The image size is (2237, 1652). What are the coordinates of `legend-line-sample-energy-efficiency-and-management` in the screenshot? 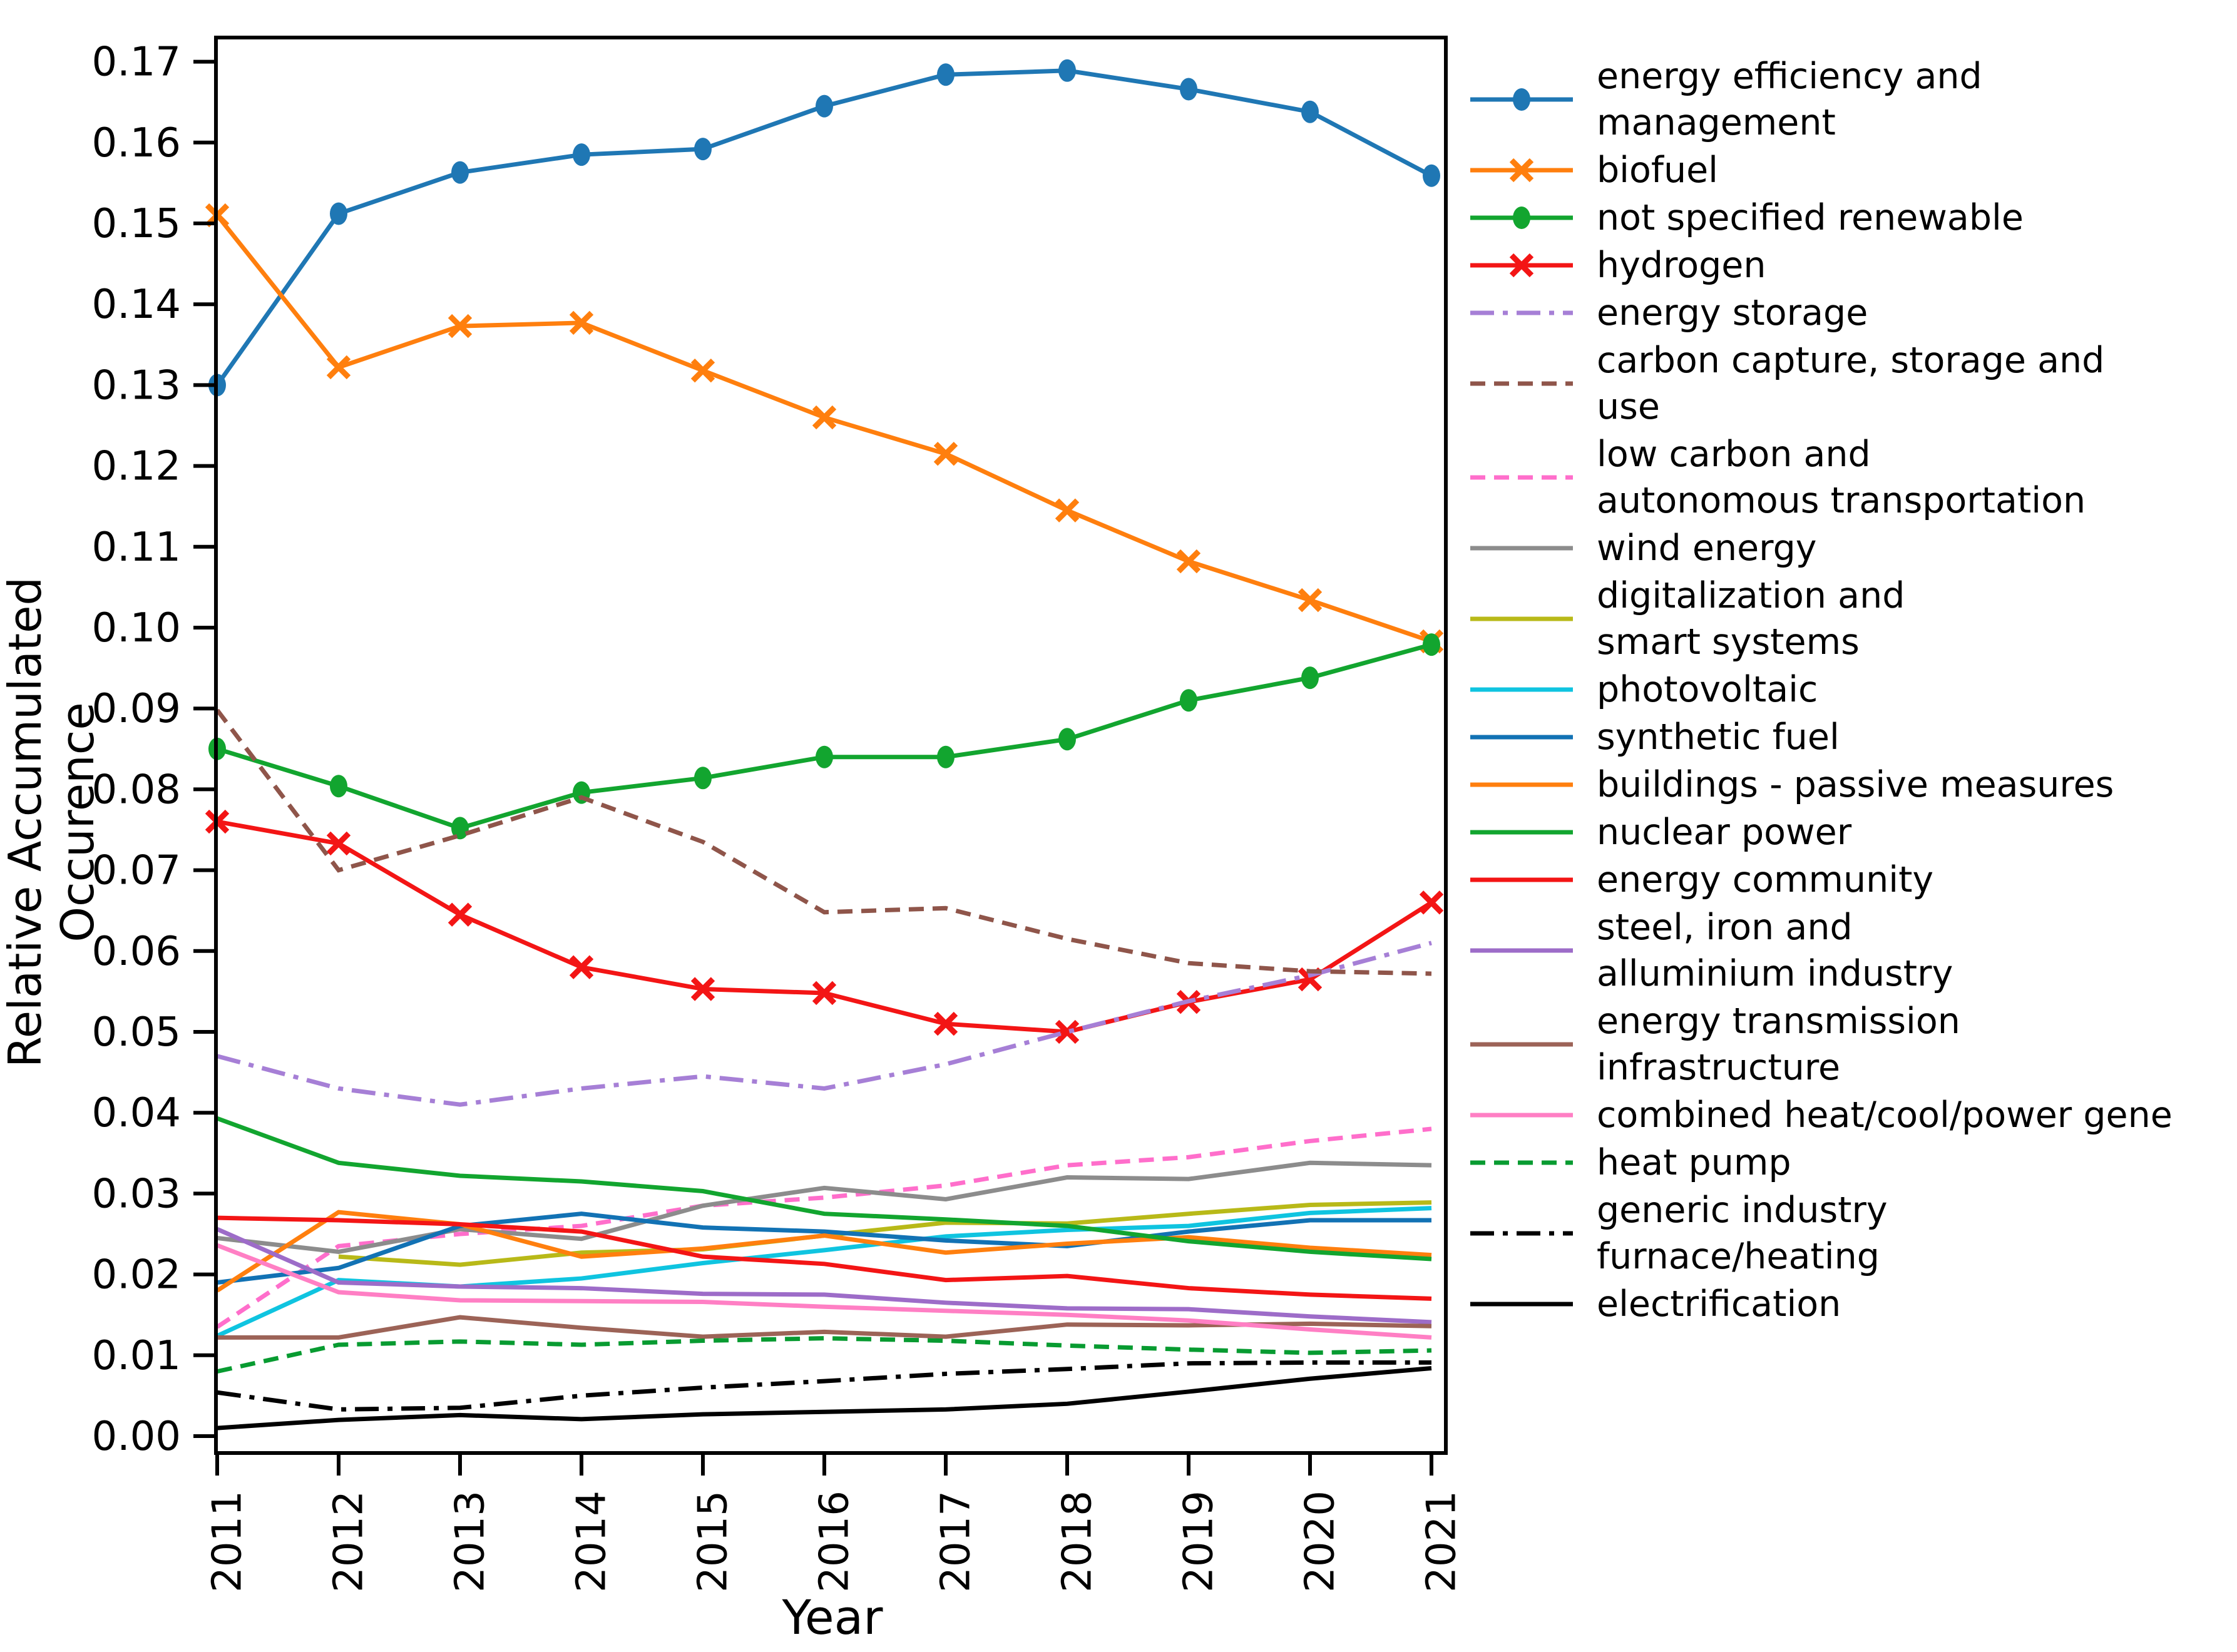 It's located at (1521, 99).